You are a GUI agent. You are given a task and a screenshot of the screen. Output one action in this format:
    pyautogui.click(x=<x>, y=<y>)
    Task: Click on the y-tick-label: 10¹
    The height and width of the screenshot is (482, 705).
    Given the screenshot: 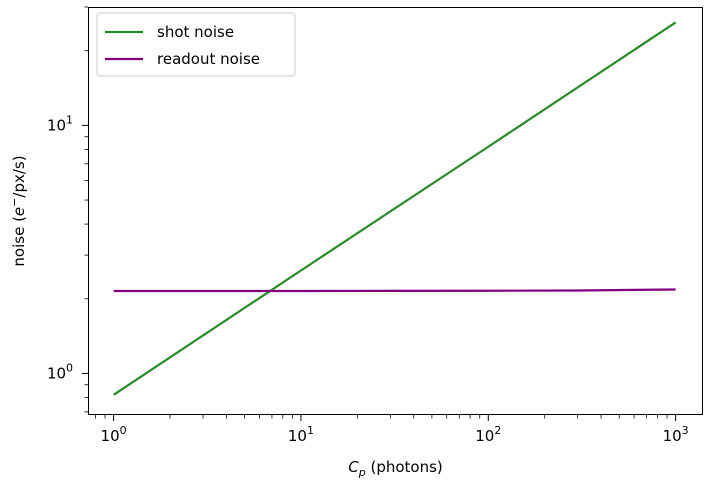 What is the action you would take?
    pyautogui.click(x=60, y=123)
    